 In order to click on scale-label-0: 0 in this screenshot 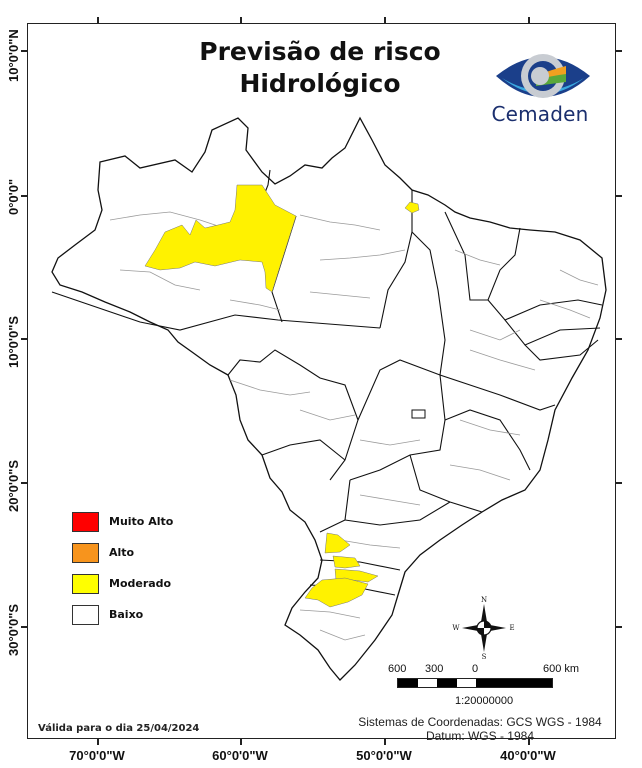, I will do `click(475, 669)`.